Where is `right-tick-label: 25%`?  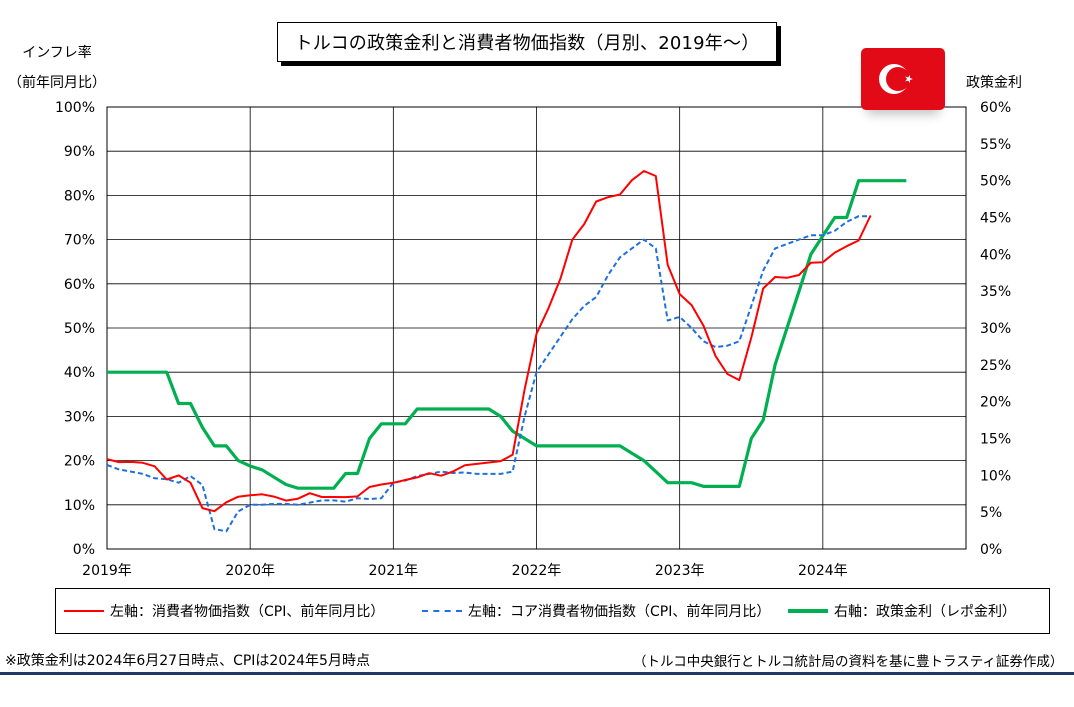 right-tick-label: 25% is located at coordinates (995, 366).